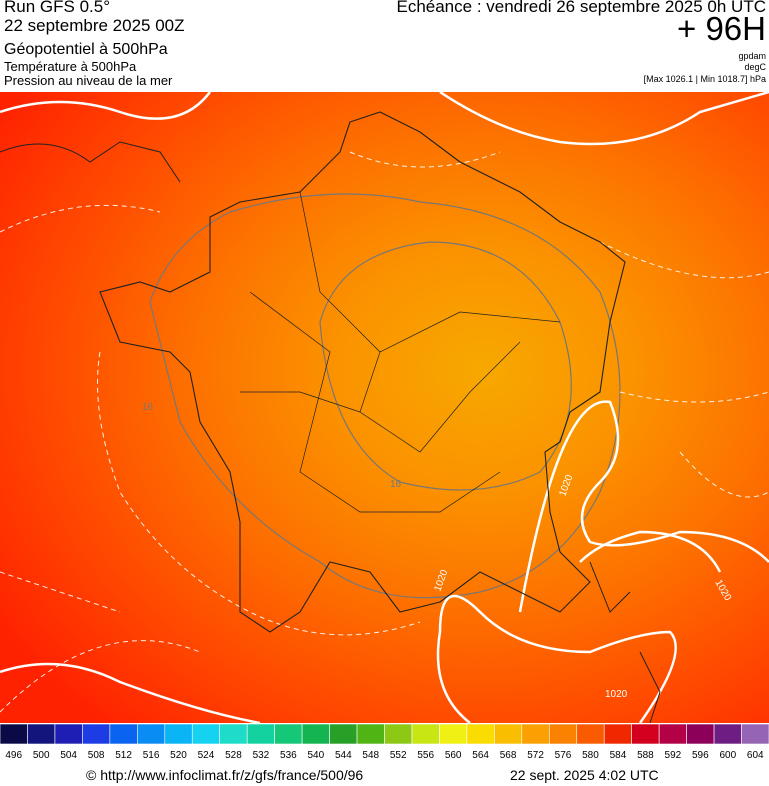  I want to click on colorbar-label: 548, so click(370, 755).